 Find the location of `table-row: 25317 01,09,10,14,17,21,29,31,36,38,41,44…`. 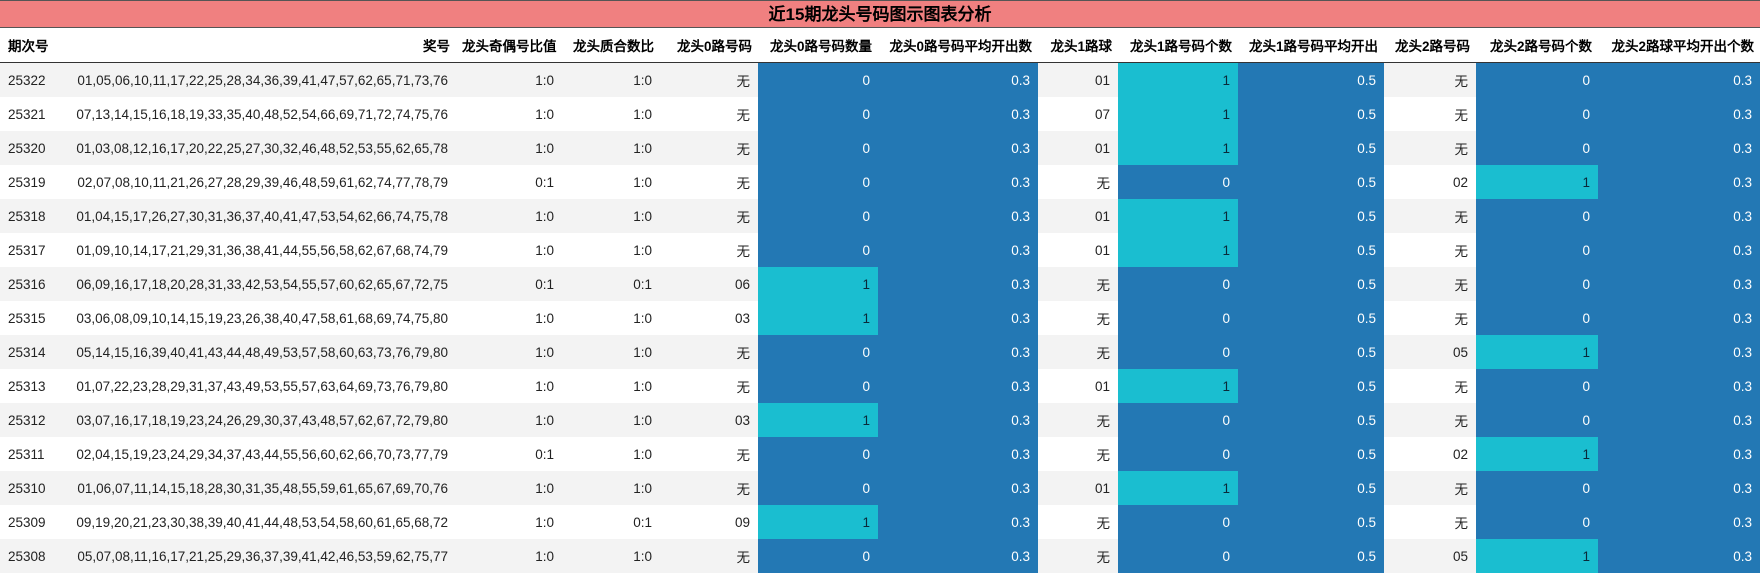

table-row: 25317 01,09,10,14,17,21,29,31,36,38,41,44… is located at coordinates (880, 250).